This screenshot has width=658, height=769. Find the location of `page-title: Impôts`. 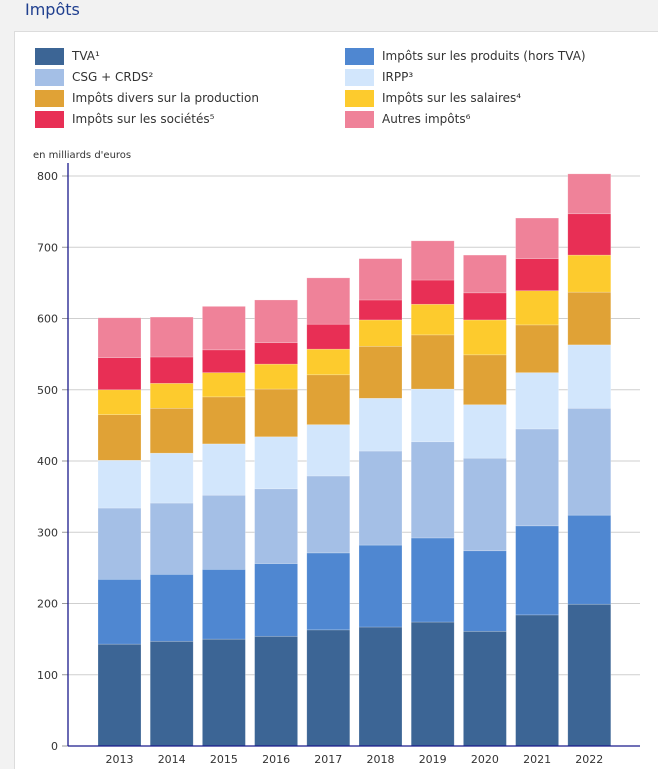

page-title: Impôts is located at coordinates (52, 9).